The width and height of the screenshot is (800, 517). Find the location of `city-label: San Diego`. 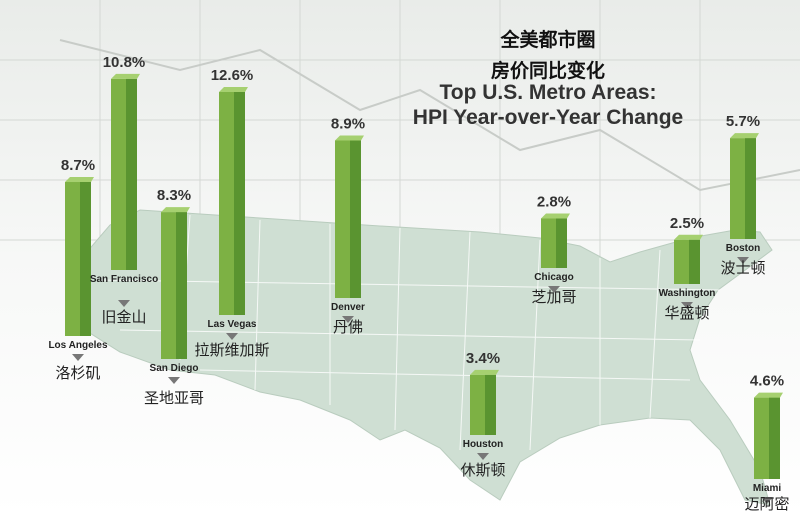

city-label: San Diego is located at coordinates (174, 368).